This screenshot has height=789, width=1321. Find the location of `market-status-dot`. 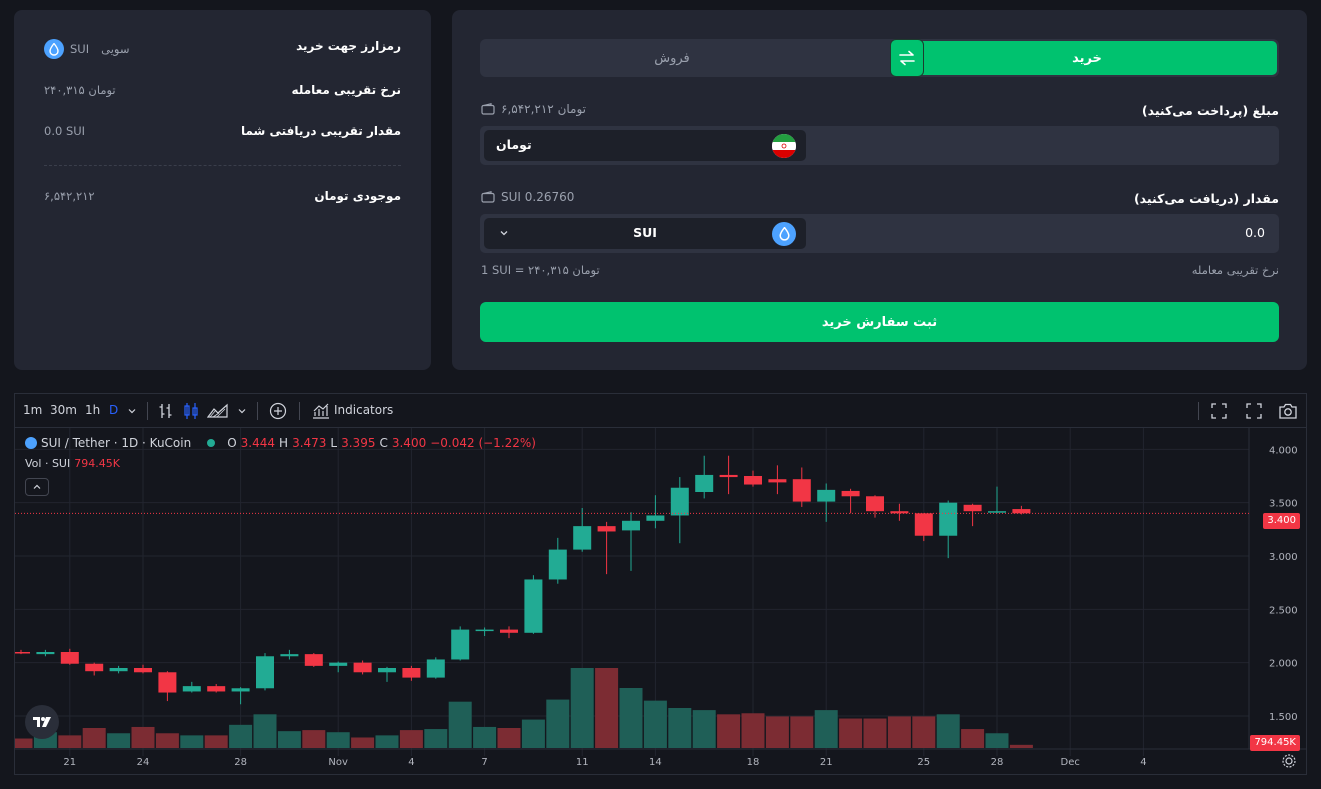

market-status-dot is located at coordinates (211, 443).